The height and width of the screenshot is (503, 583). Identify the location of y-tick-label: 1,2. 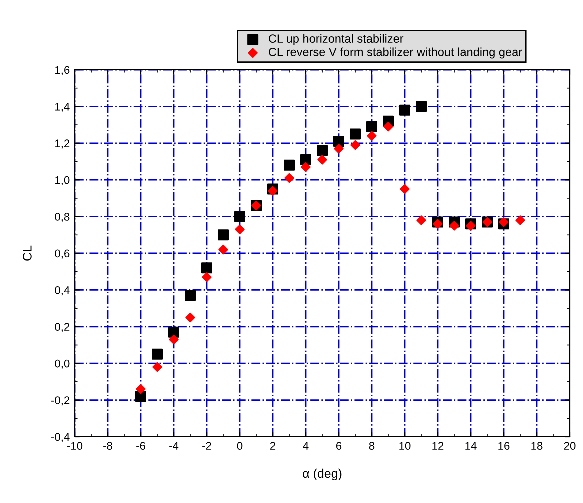
(63, 144).